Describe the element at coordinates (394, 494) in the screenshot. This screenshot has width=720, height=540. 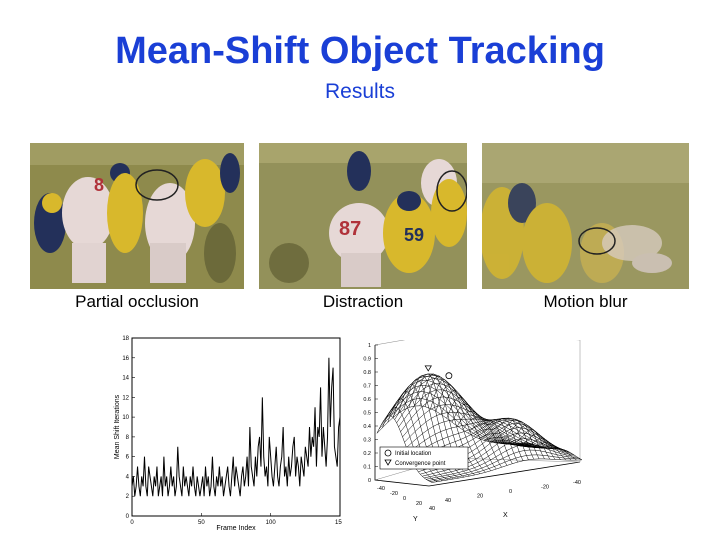
I see `y-tick-label: -20` at that location.